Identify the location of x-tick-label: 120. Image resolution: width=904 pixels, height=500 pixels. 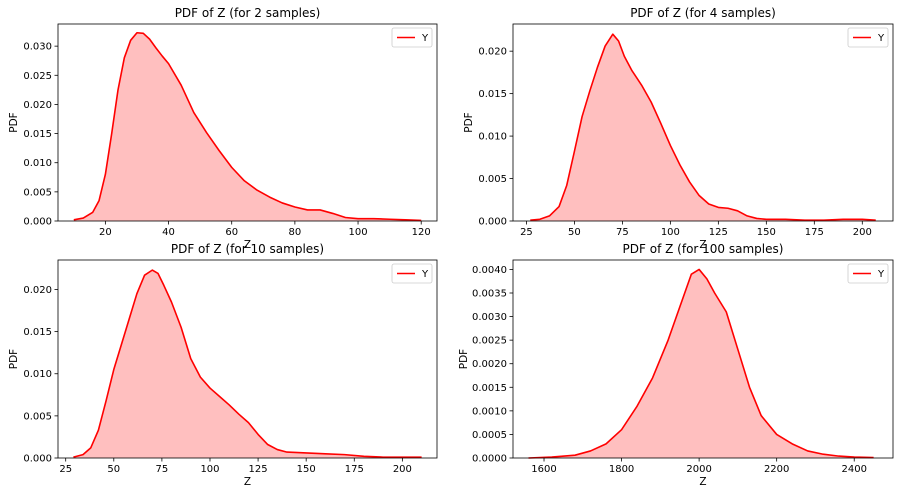
(421, 232).